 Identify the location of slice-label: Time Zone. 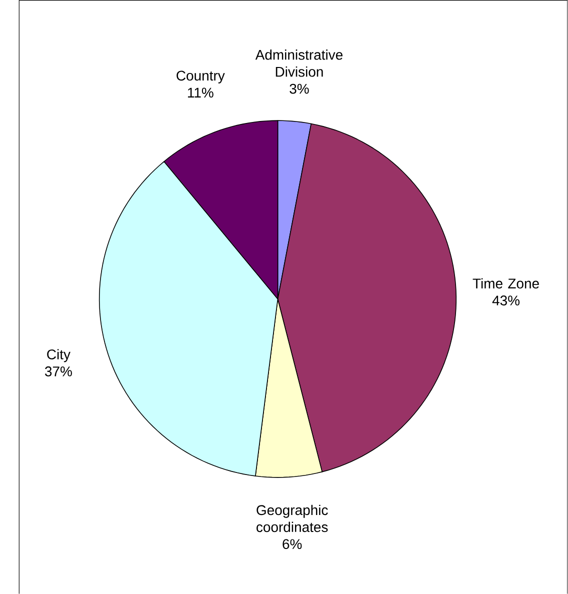
(506, 283).